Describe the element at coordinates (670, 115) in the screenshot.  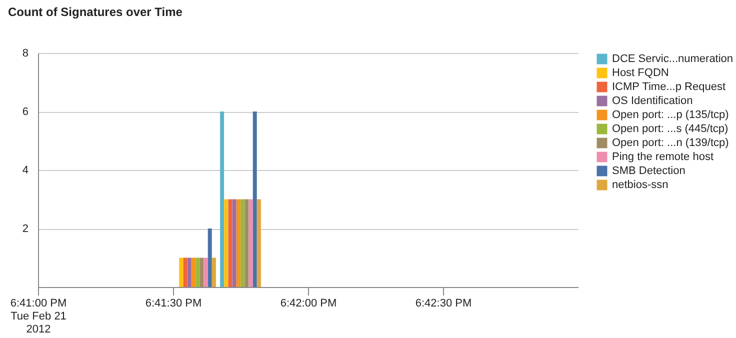
I see `legend-label: Open port: ...p (135/tcp)` at that location.